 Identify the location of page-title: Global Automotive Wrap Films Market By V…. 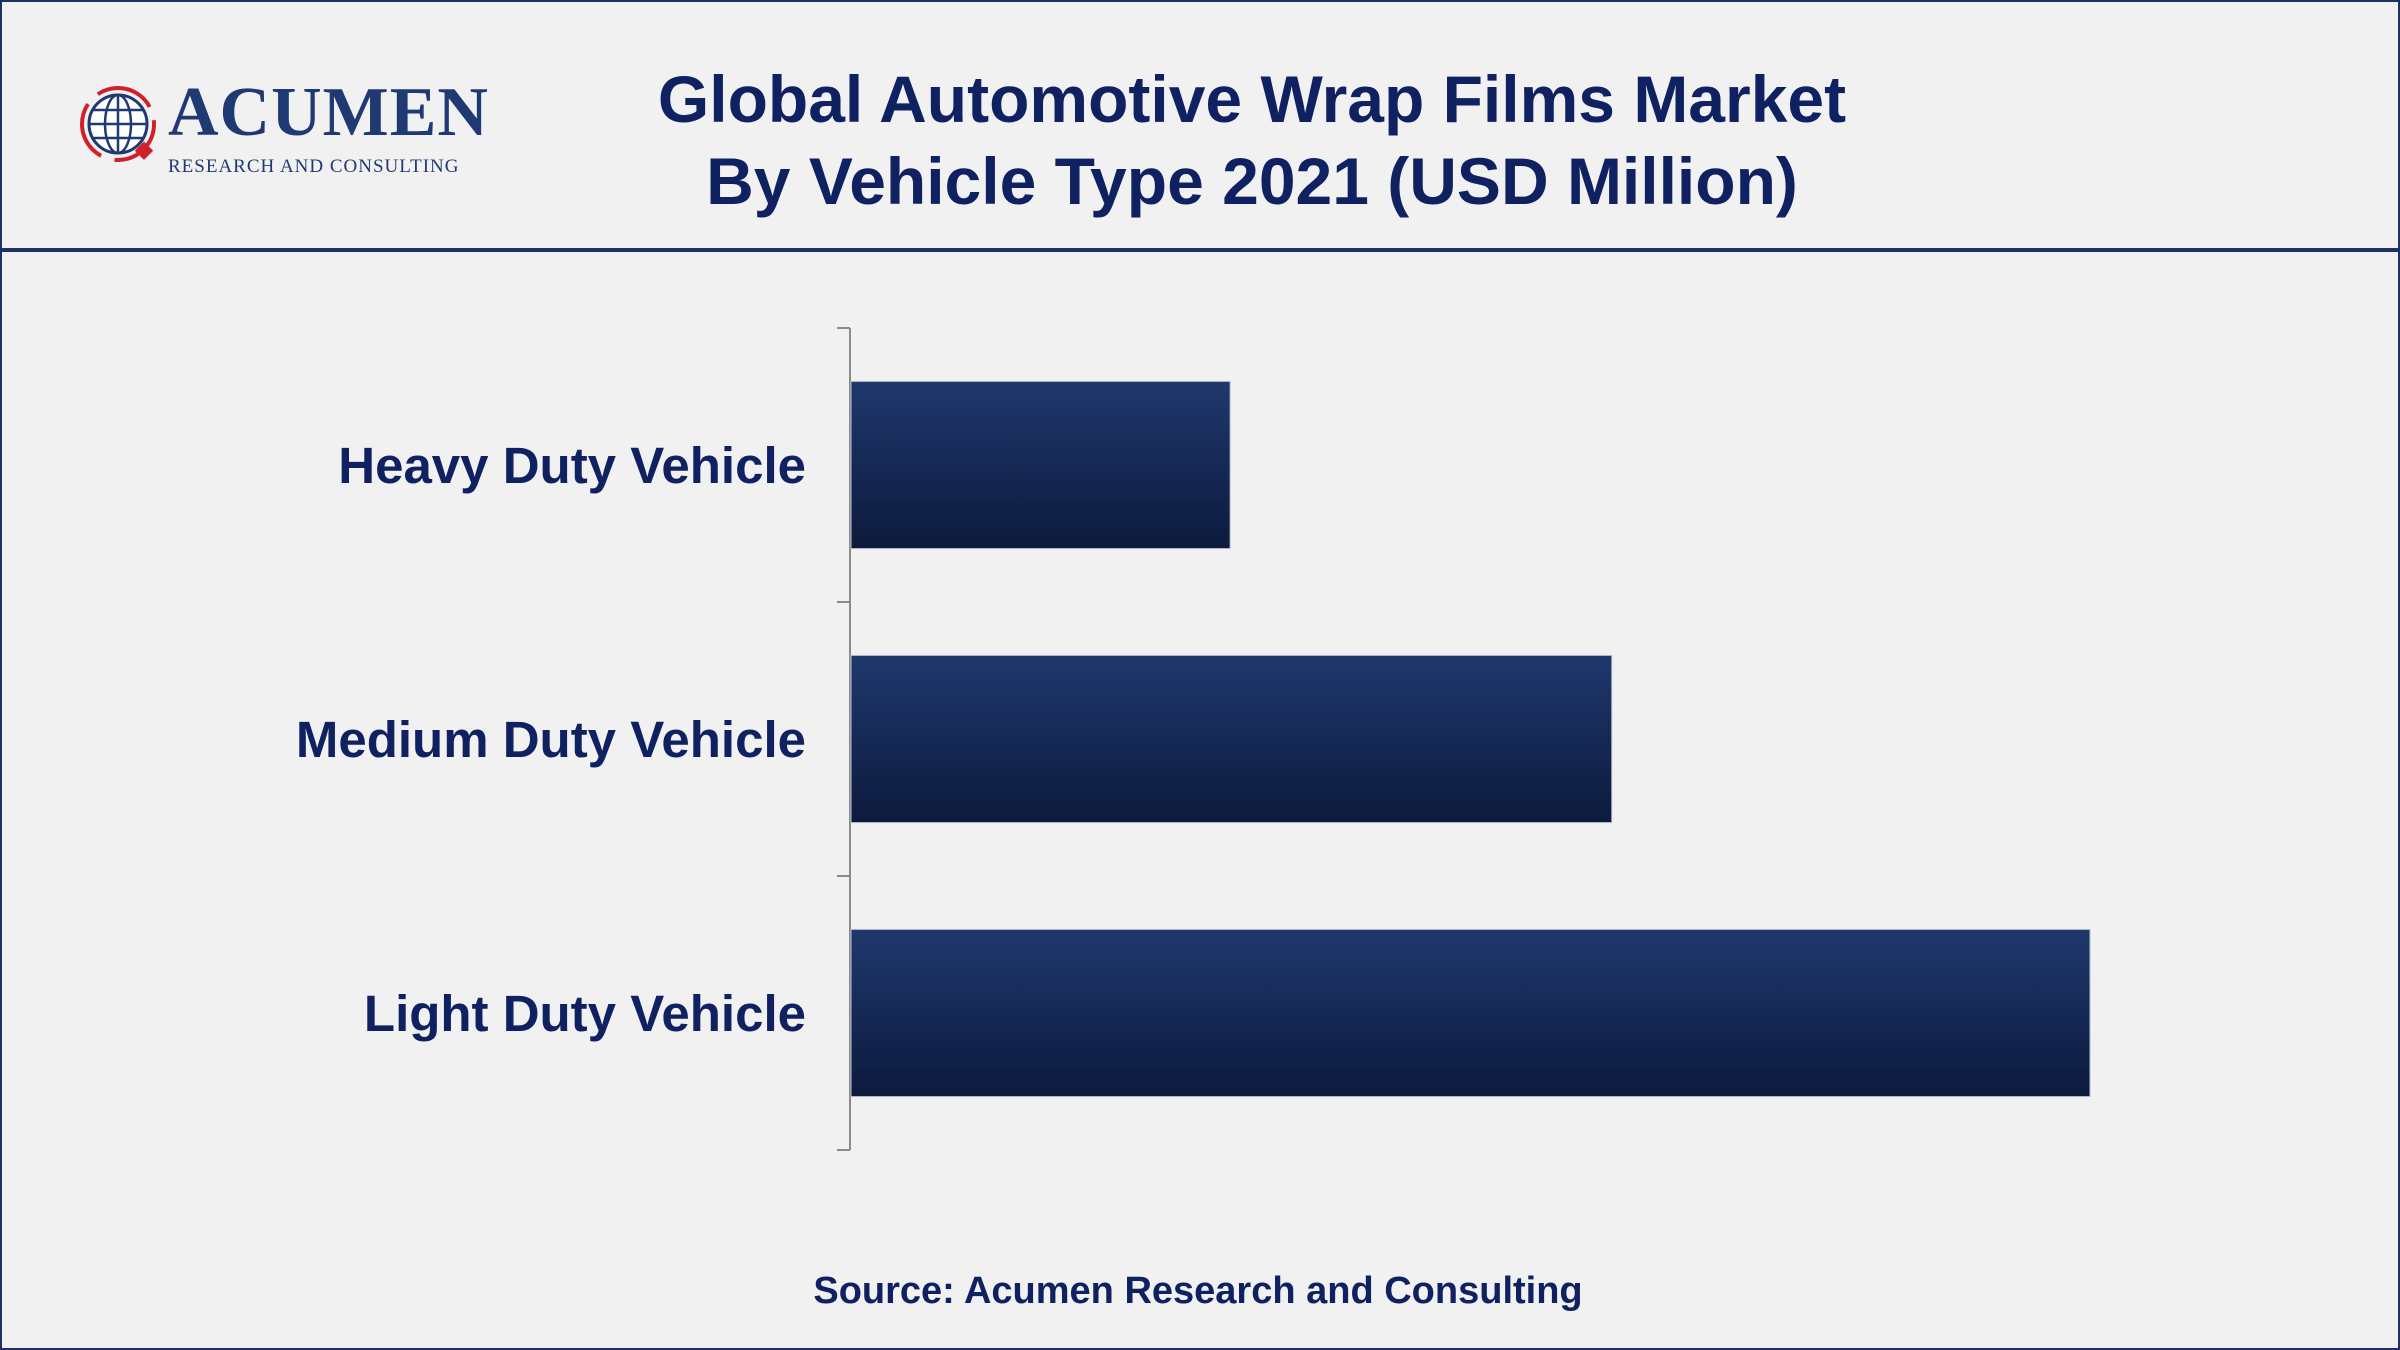
(1252, 140).